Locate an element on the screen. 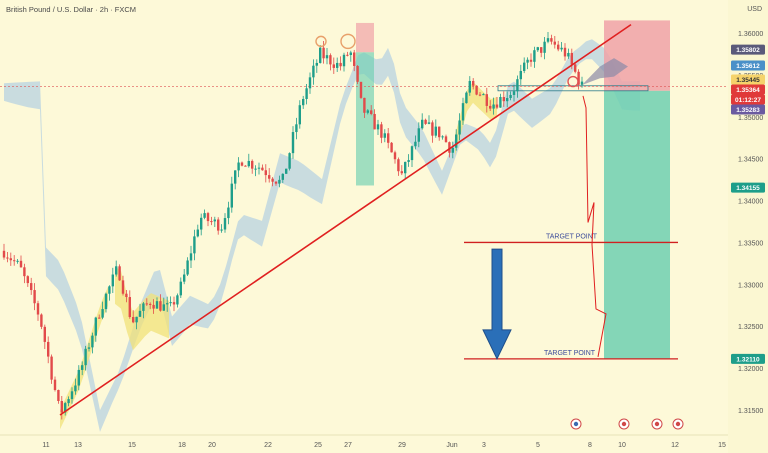  price-tag-label: 1.35445 is located at coordinates (748, 80).